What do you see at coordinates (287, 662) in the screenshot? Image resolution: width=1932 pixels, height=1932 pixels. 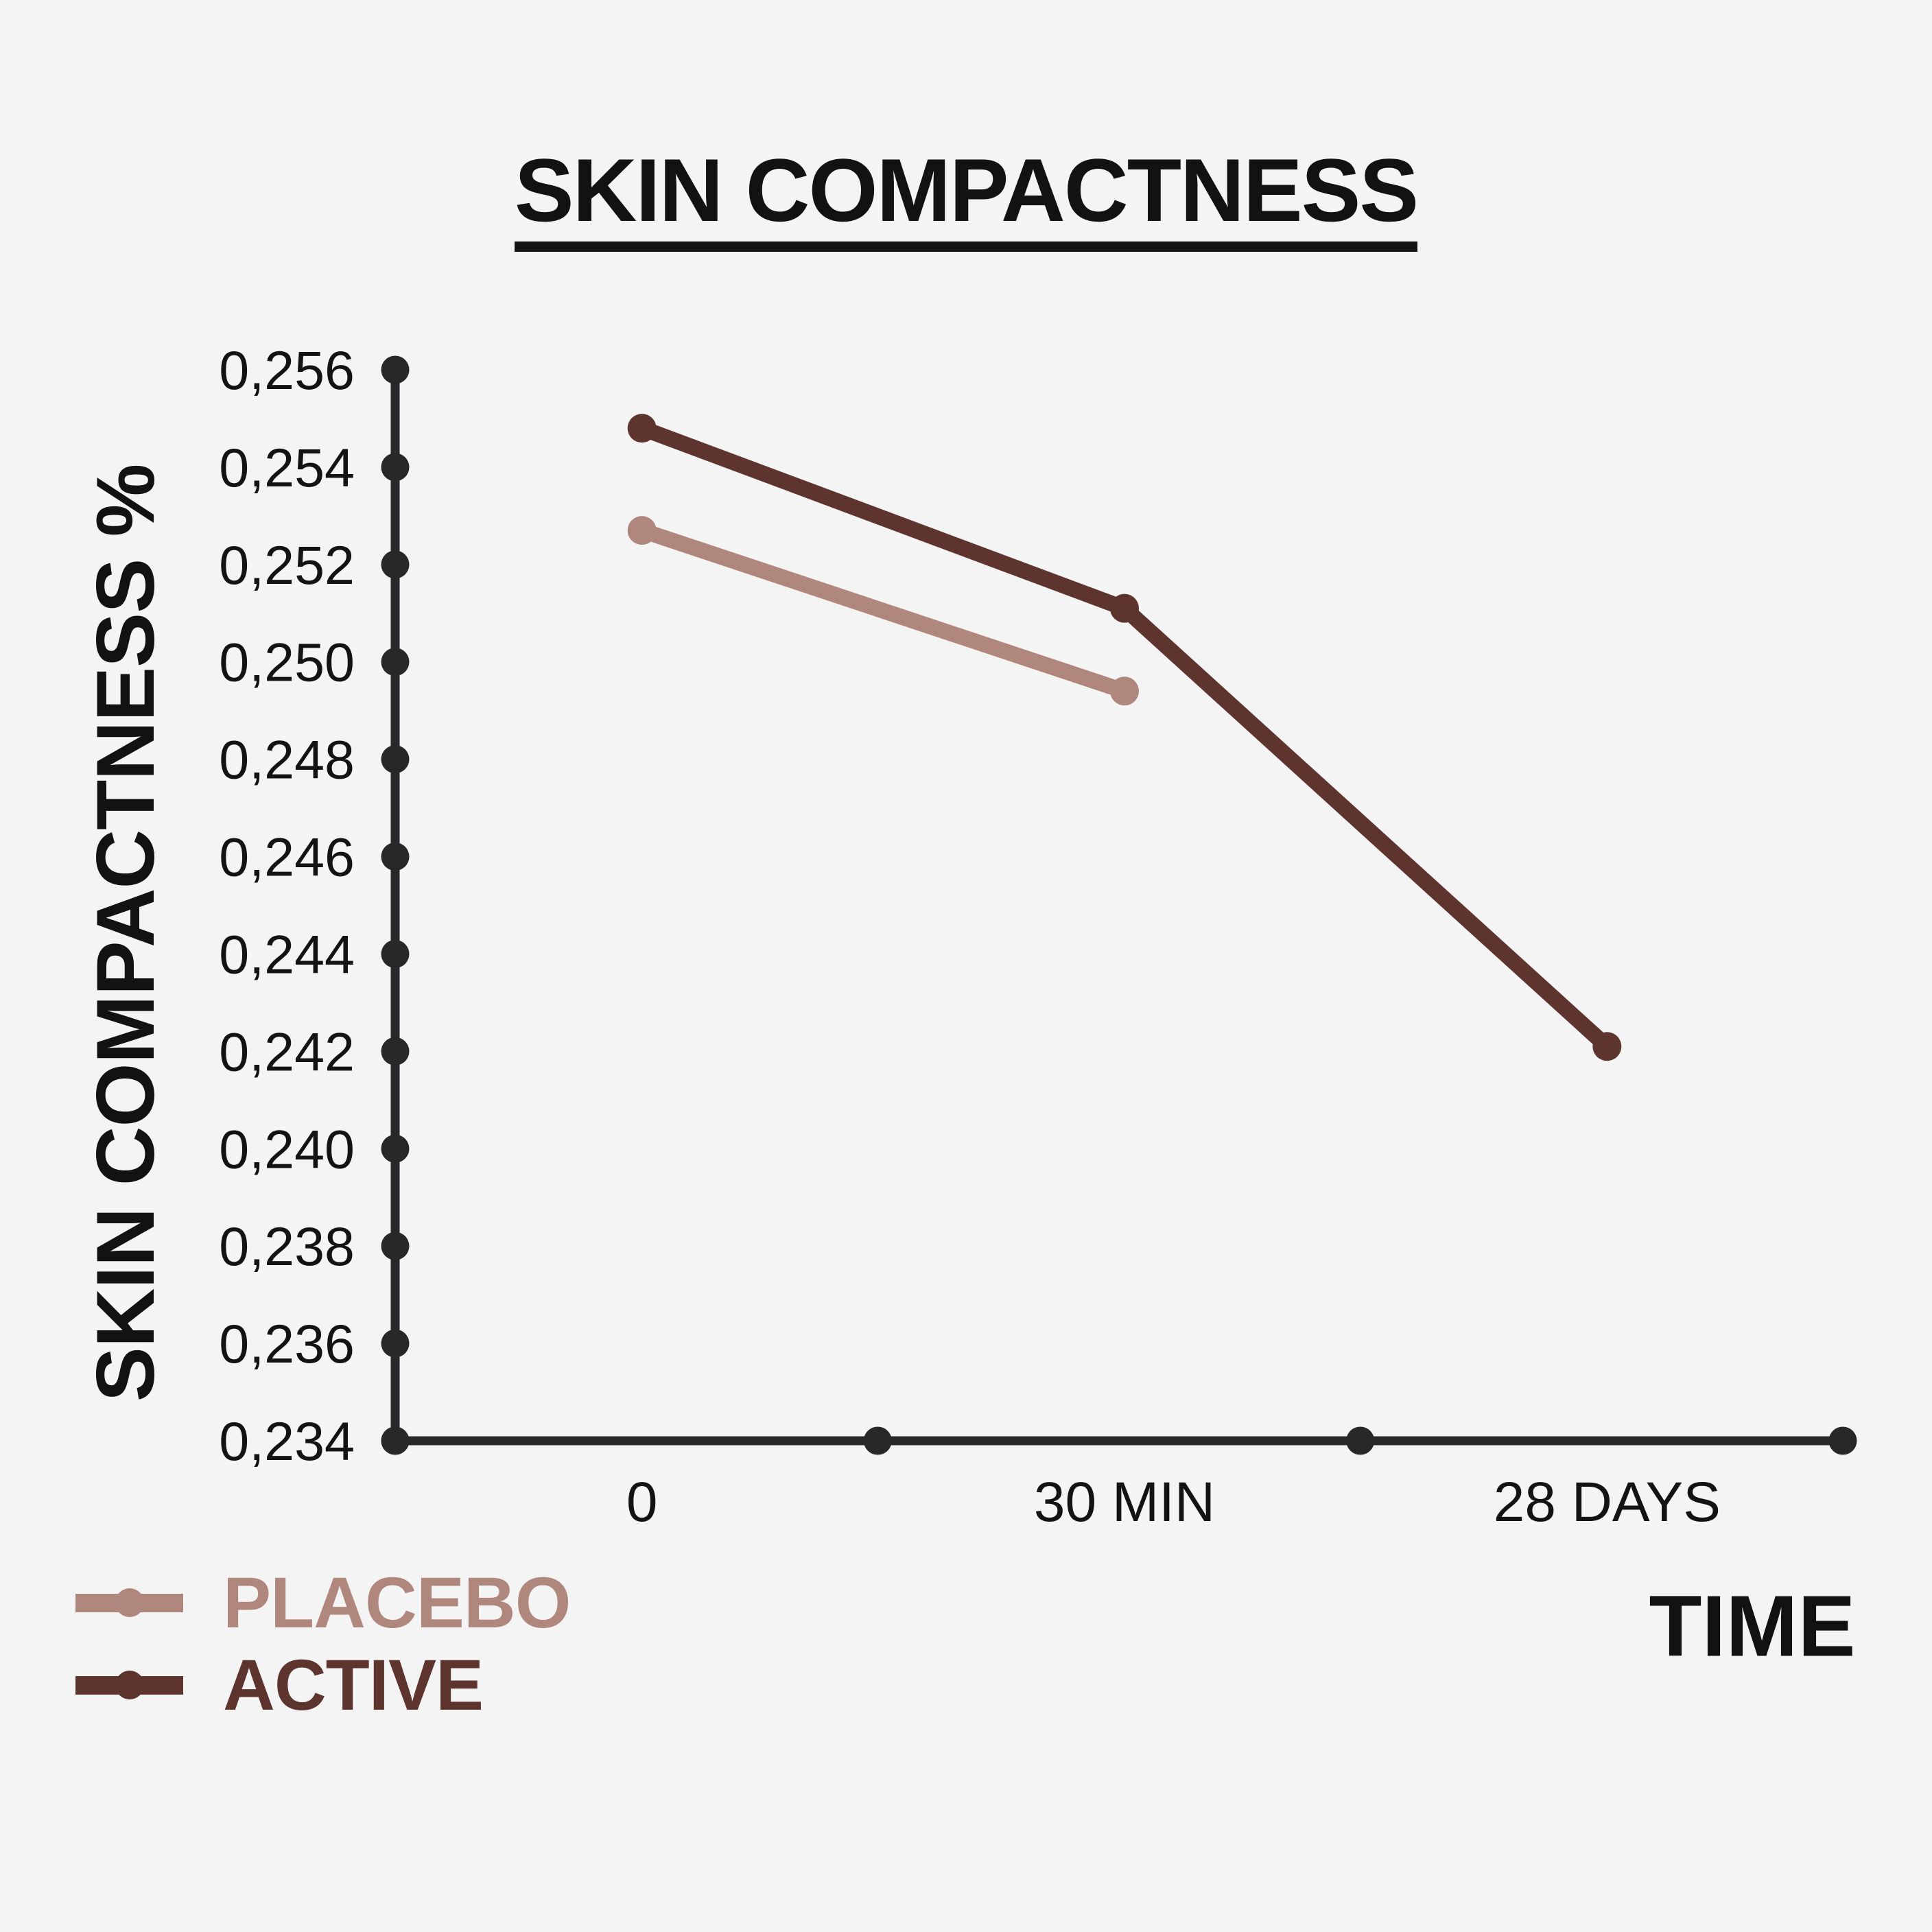 I see `y-tick-label: 0,250` at bounding box center [287, 662].